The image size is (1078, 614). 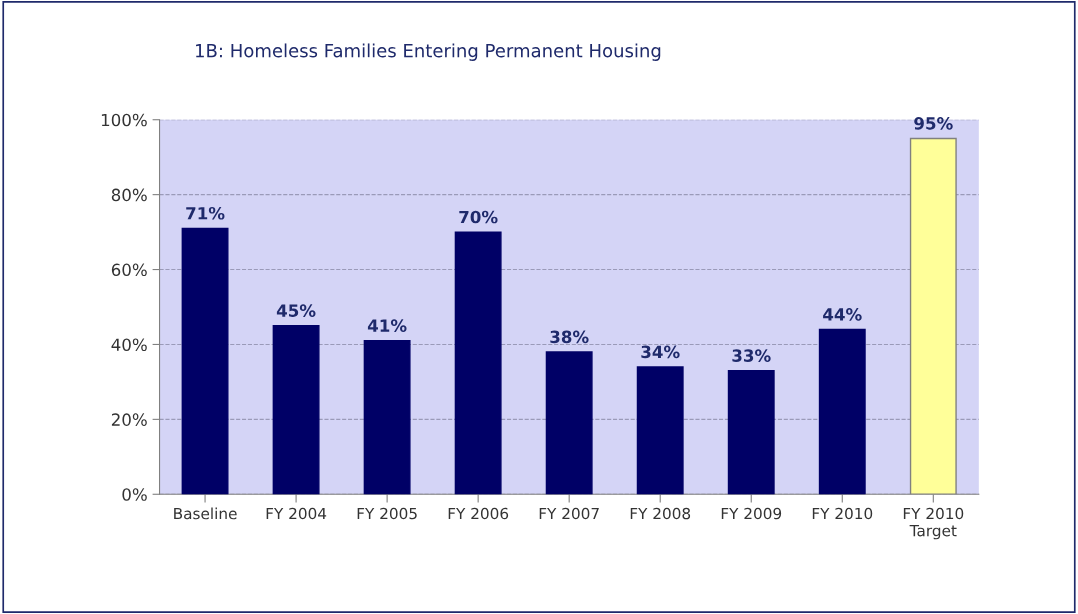 I want to click on data-label: 41%, so click(x=387, y=325).